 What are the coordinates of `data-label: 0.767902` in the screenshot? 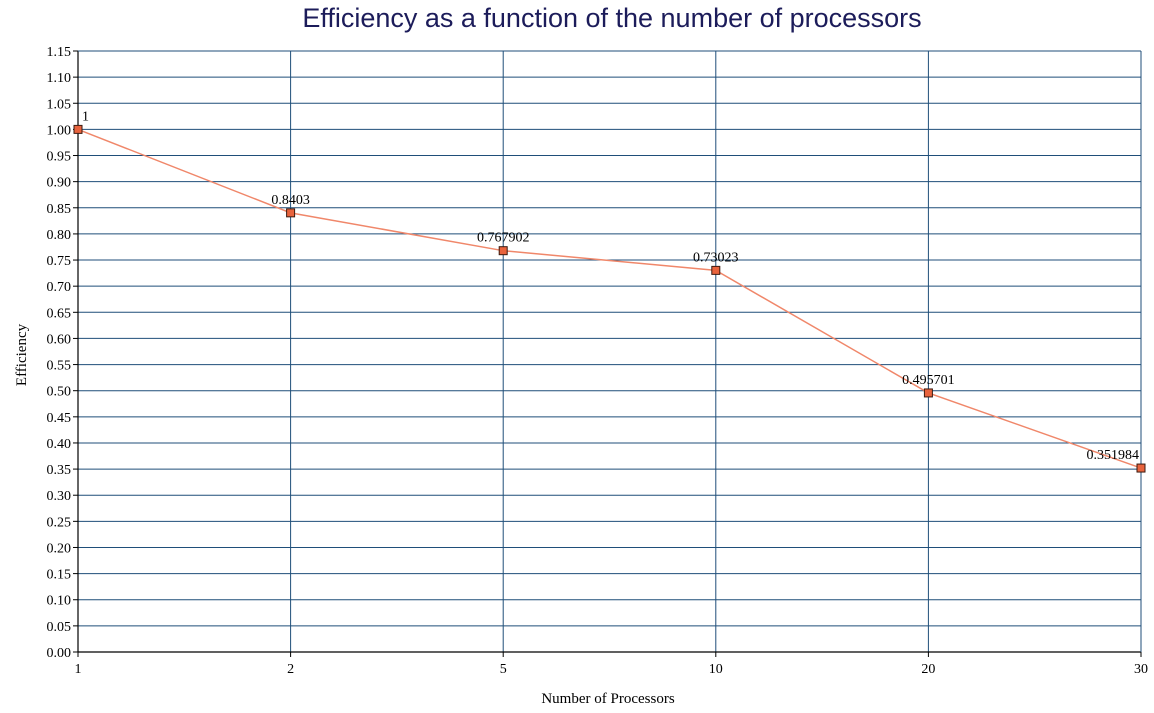 It's located at (503, 238).